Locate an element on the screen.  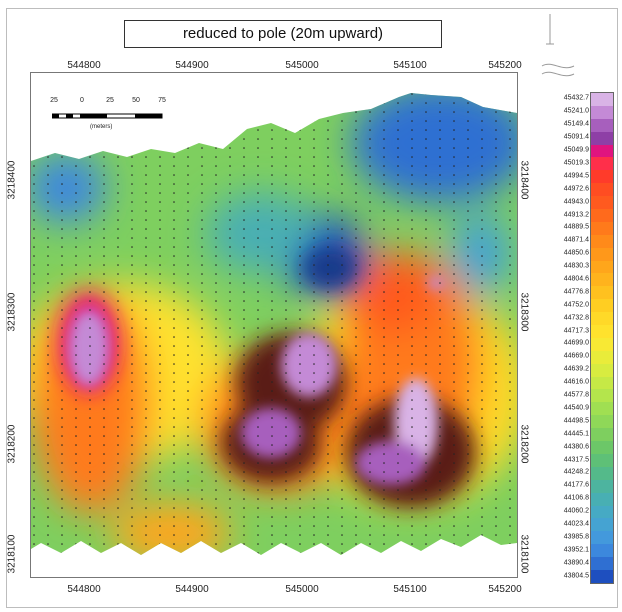
legend-value: 43952.1 is located at coordinates (576, 550).